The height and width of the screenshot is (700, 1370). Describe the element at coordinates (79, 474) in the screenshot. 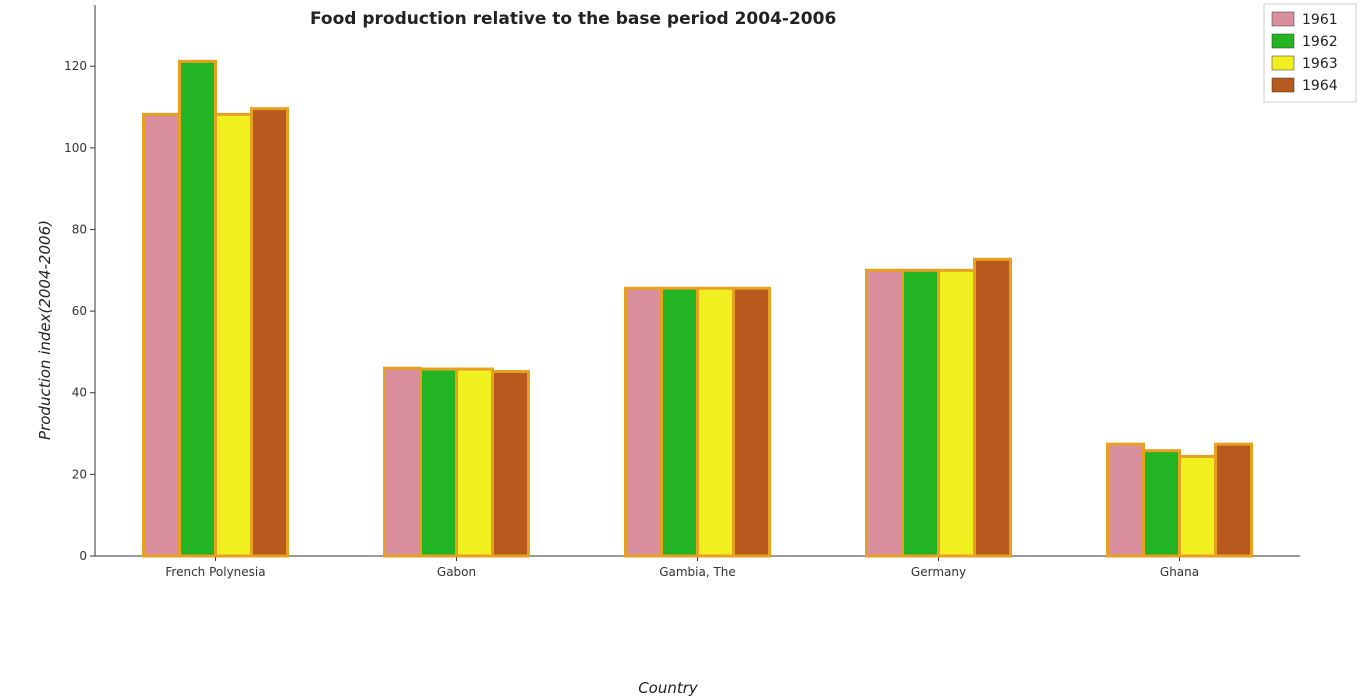

I see `y-tick-label: 20` at that location.